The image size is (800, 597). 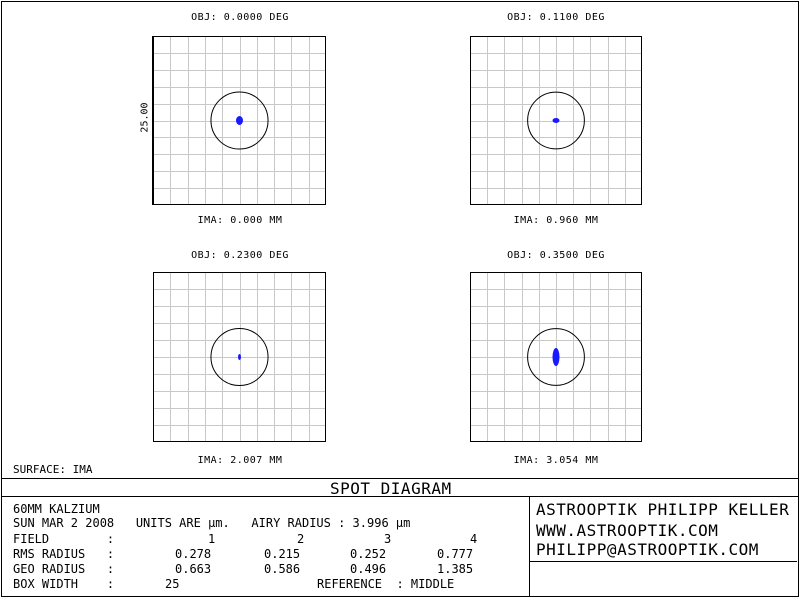 I want to click on rms-value: 0.215, so click(x=282, y=554).